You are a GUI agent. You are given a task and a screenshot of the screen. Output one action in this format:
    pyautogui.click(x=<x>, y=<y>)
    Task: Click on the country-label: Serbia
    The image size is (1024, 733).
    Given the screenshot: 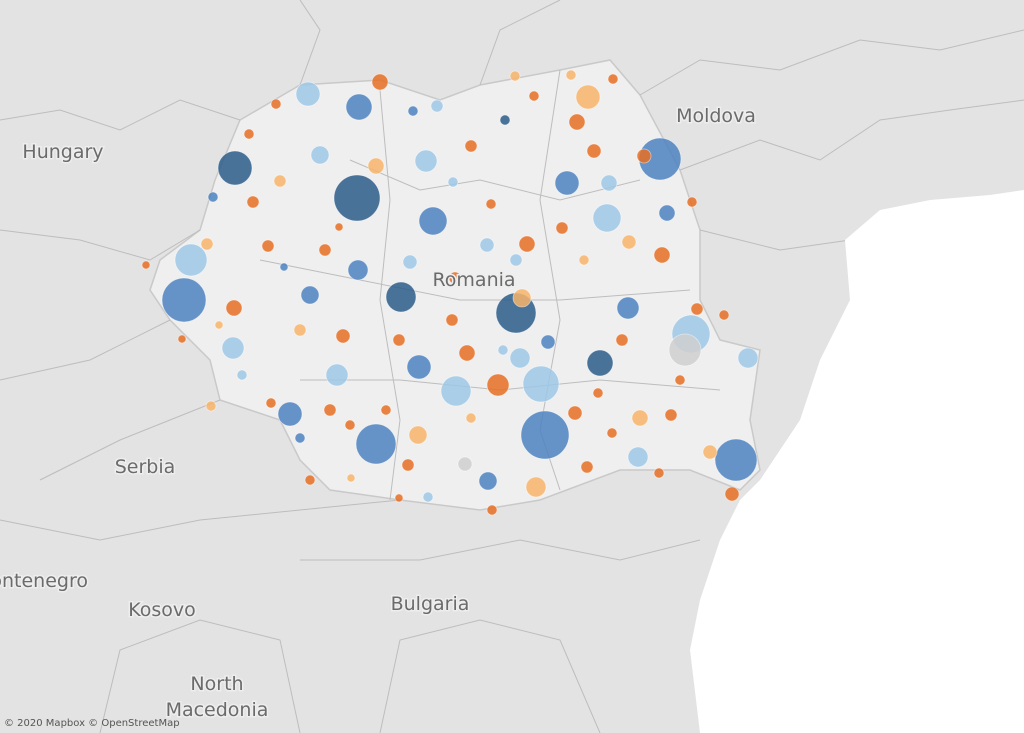 What is the action you would take?
    pyautogui.click(x=145, y=467)
    